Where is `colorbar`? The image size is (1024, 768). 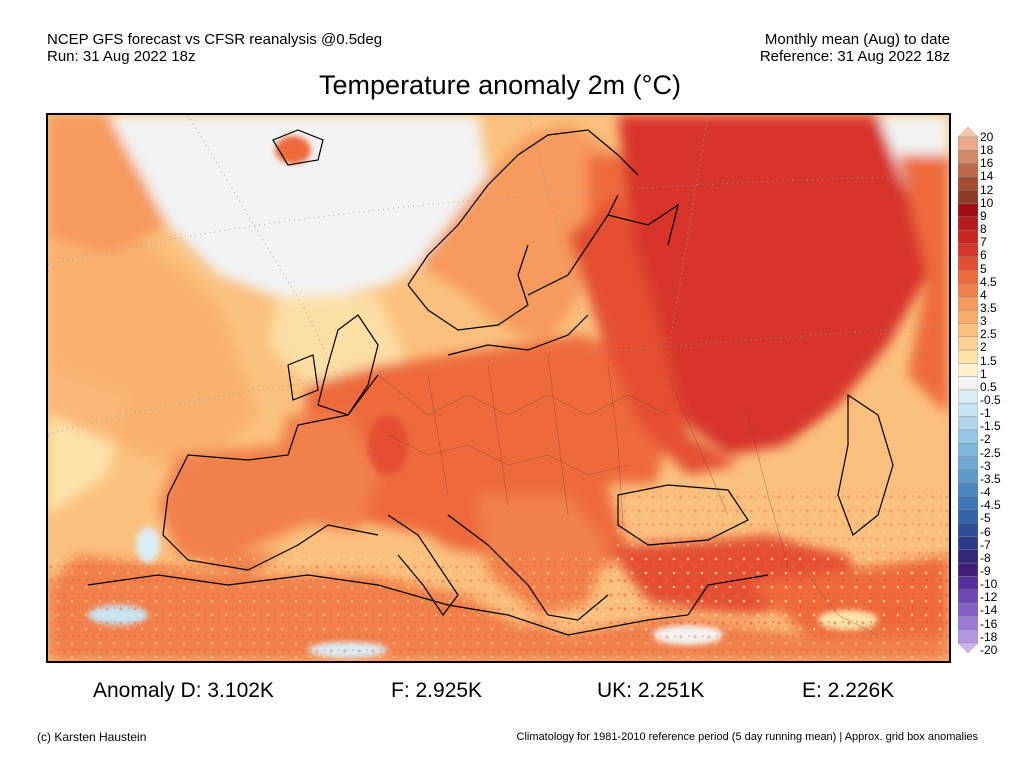
colorbar is located at coordinates (968, 390).